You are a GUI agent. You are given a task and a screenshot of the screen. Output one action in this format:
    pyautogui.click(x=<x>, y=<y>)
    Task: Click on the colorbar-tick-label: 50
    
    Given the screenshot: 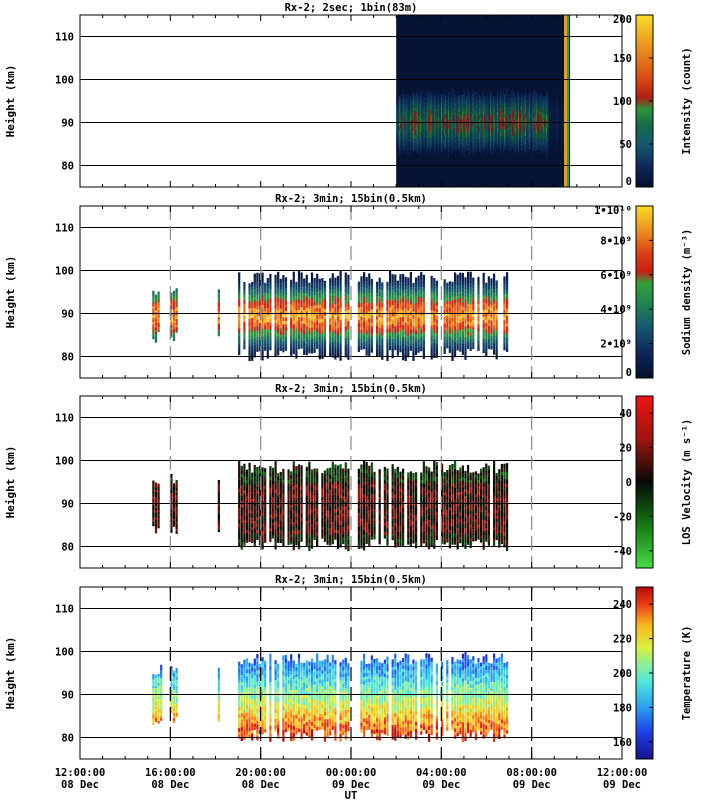 What is the action you would take?
    pyautogui.click(x=625, y=145)
    